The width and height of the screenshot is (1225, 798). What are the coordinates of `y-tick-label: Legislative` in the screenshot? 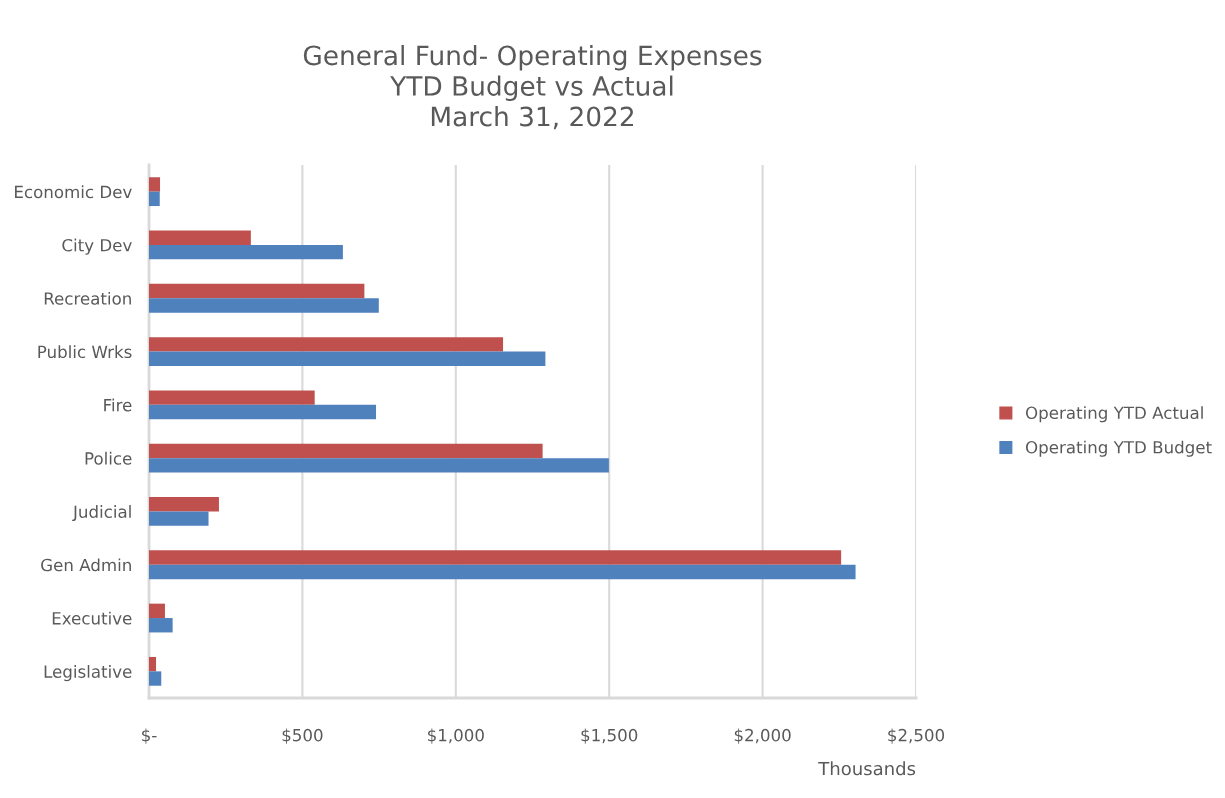 It's located at (88, 673).